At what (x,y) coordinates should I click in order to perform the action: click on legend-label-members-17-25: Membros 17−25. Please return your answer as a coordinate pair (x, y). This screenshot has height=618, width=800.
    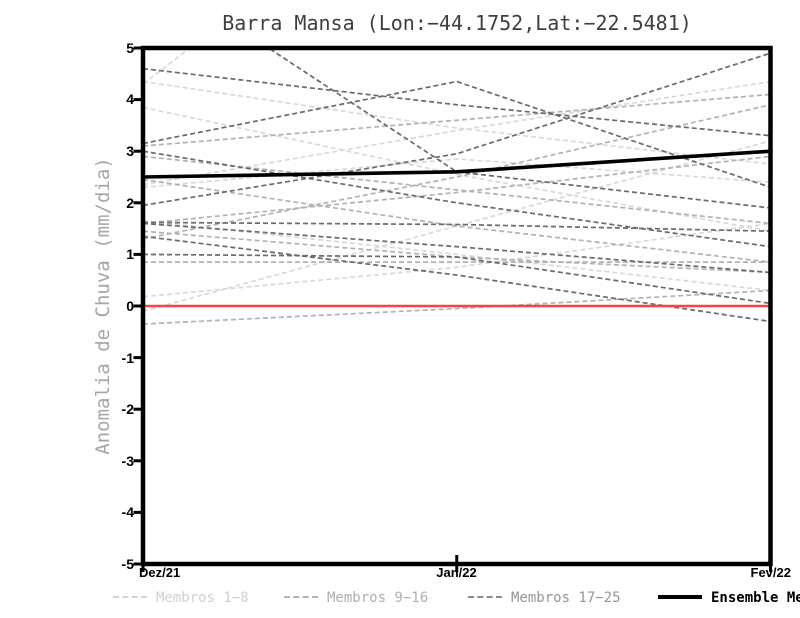
    Looking at the image, I should click on (566, 598).